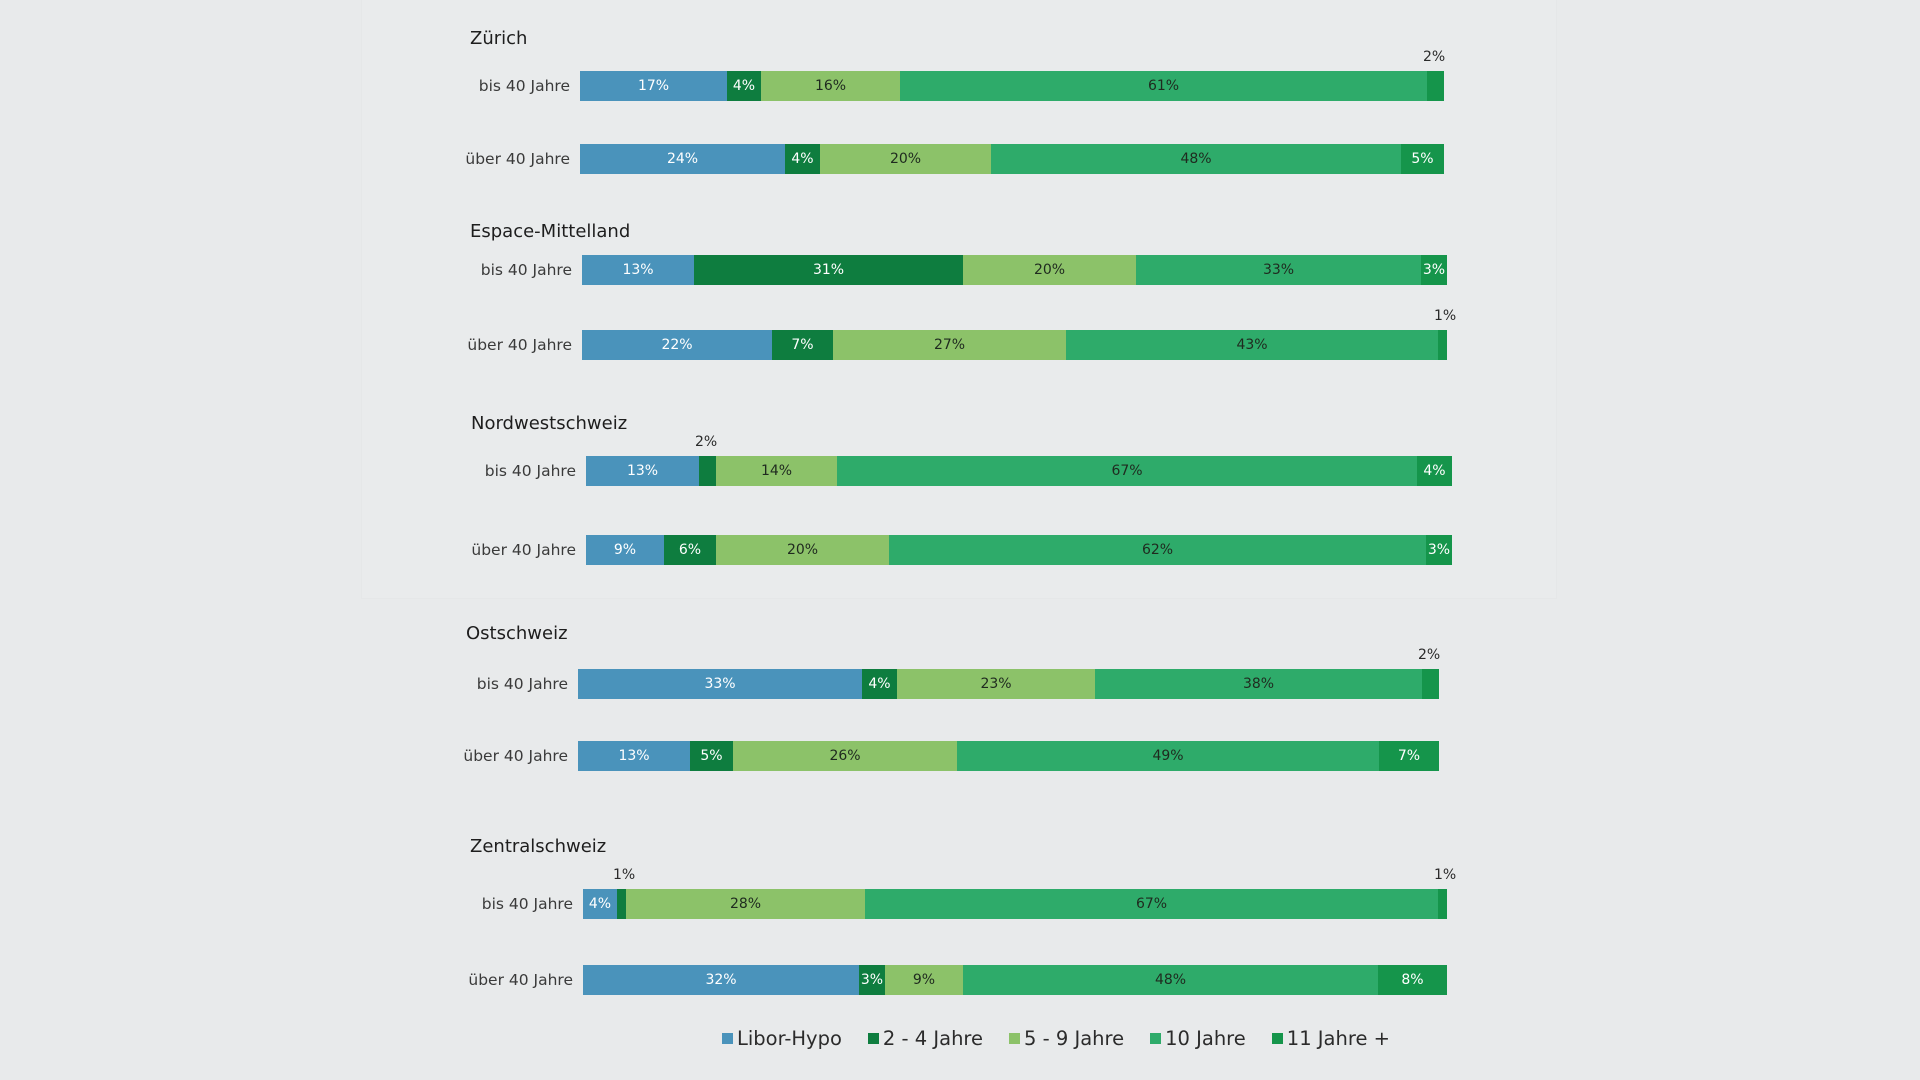 The image size is (1920, 1080). I want to click on data-label: 61%, so click(1163, 86).